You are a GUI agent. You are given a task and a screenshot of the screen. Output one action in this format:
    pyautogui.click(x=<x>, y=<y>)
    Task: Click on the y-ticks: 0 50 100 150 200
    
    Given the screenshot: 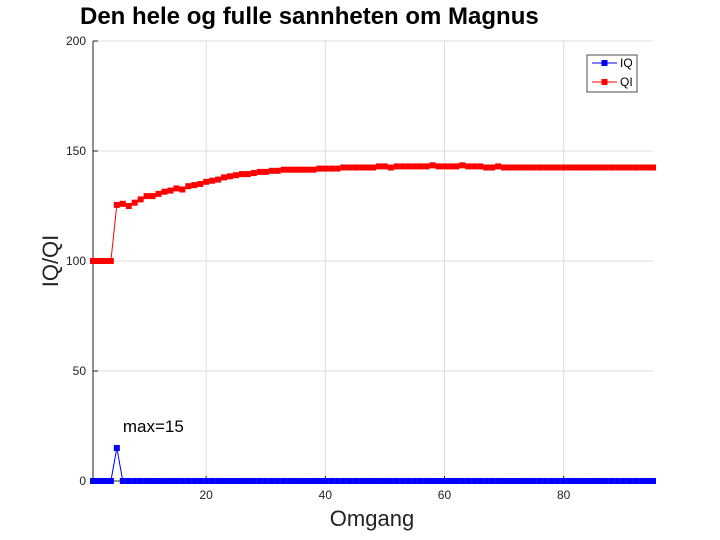 What is the action you would take?
    pyautogui.click(x=82, y=261)
    